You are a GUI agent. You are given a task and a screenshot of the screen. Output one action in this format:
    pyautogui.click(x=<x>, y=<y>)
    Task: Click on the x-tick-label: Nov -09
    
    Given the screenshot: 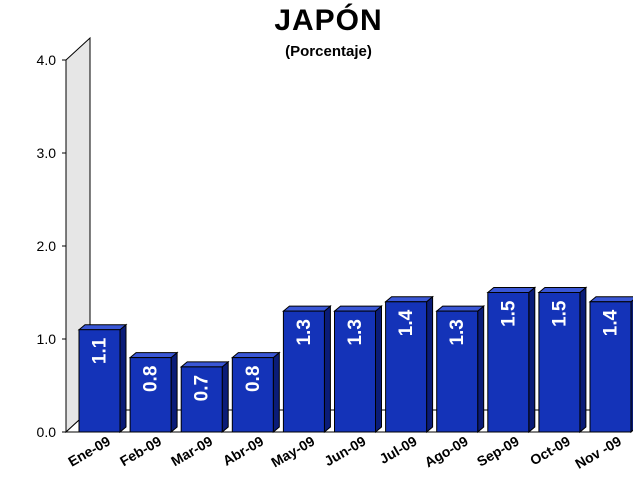 What is the action you would take?
    pyautogui.click(x=598, y=452)
    